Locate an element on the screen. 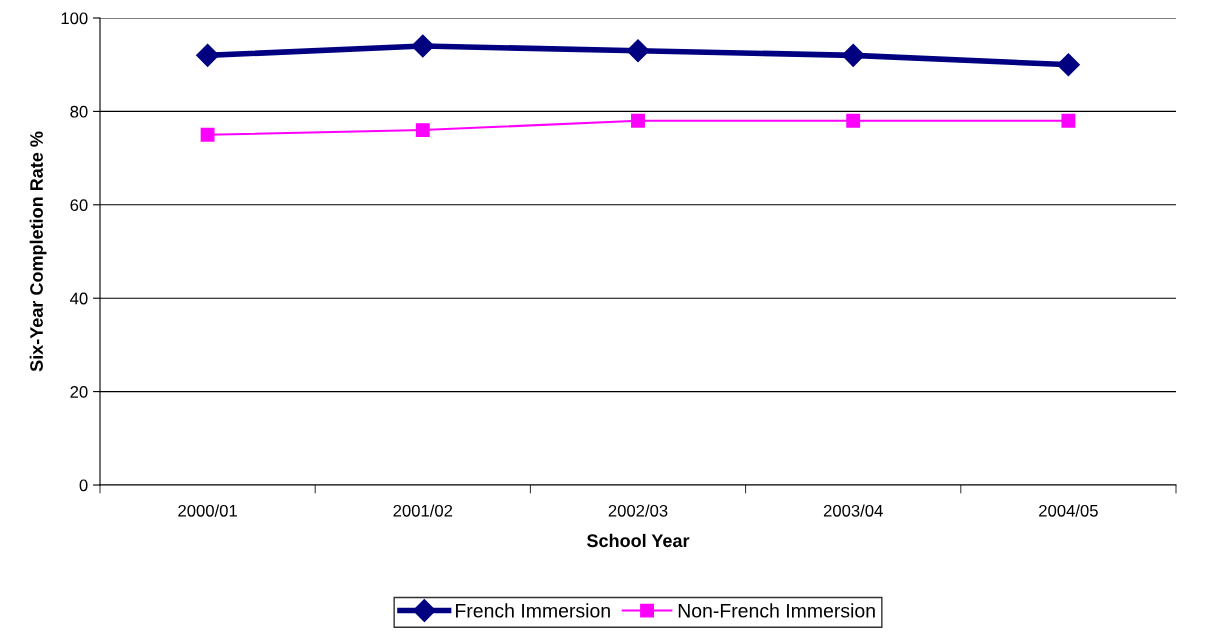  x-tick-label: 2002/03 is located at coordinates (638, 510).